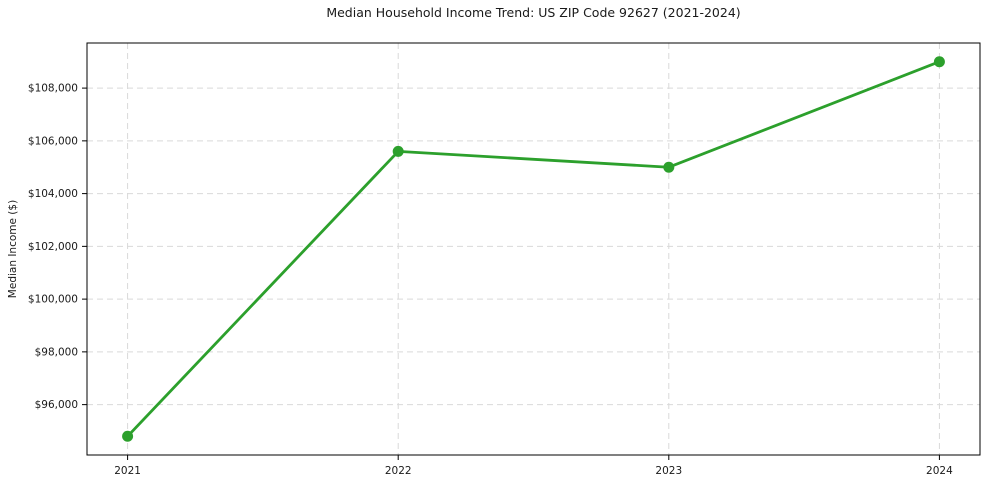 This screenshot has height=494, width=989. Describe the element at coordinates (127, 471) in the screenshot. I see `x-tick-label: 2021` at that location.